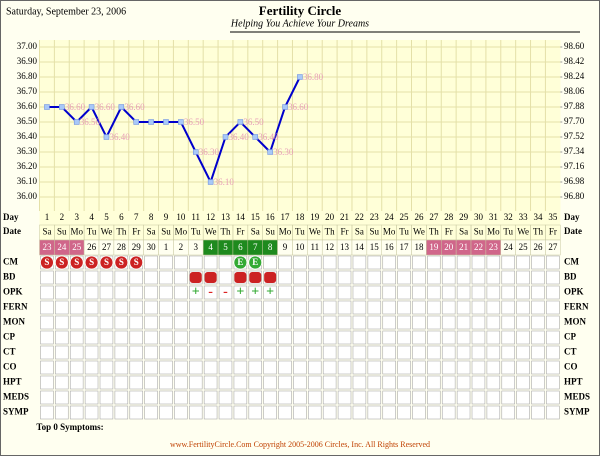 The width and height of the screenshot is (600, 456). What do you see at coordinates (210, 292) in the screenshot?
I see `opk-result: -` at bounding box center [210, 292].